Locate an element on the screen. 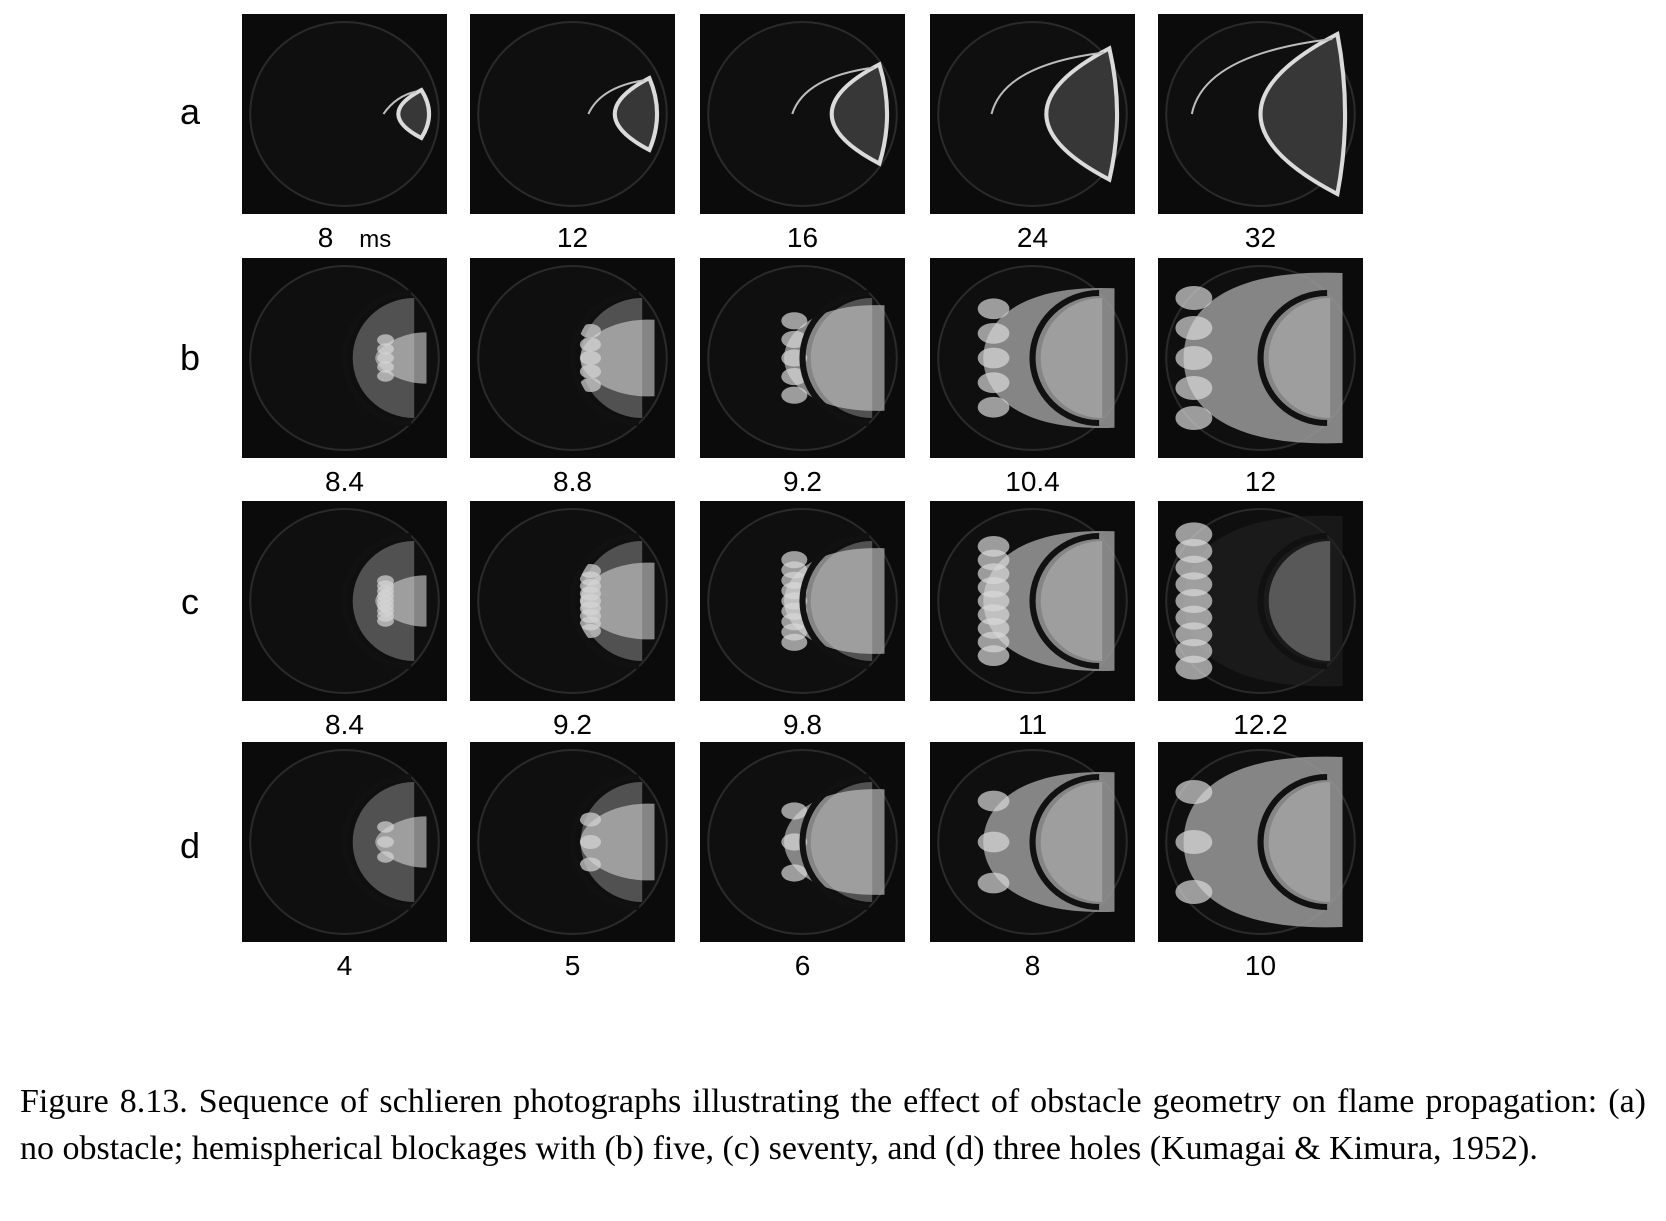  time-label-b-1: 8.4 is located at coordinates (345, 482).